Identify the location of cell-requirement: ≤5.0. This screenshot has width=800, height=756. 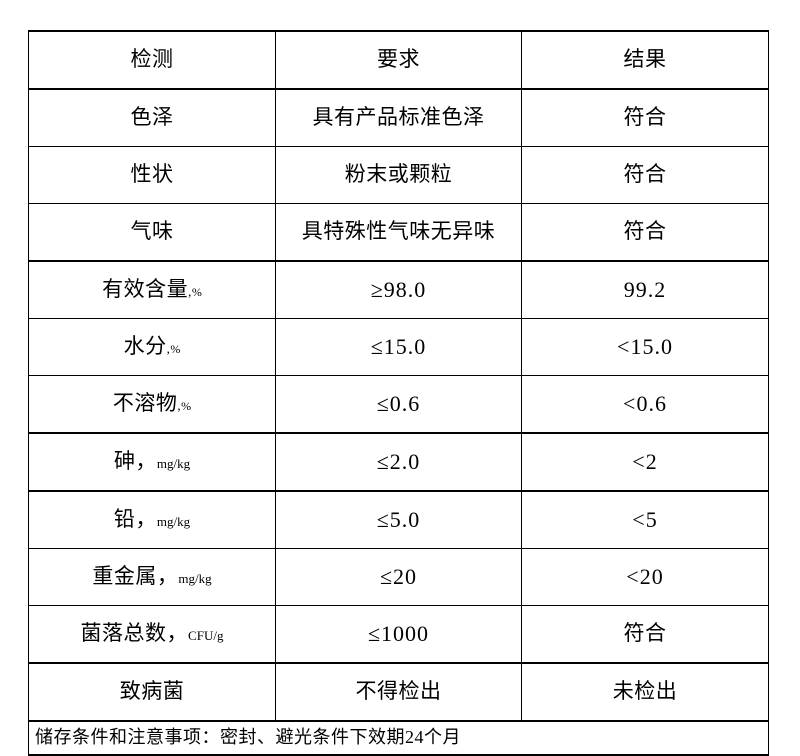
(398, 519).